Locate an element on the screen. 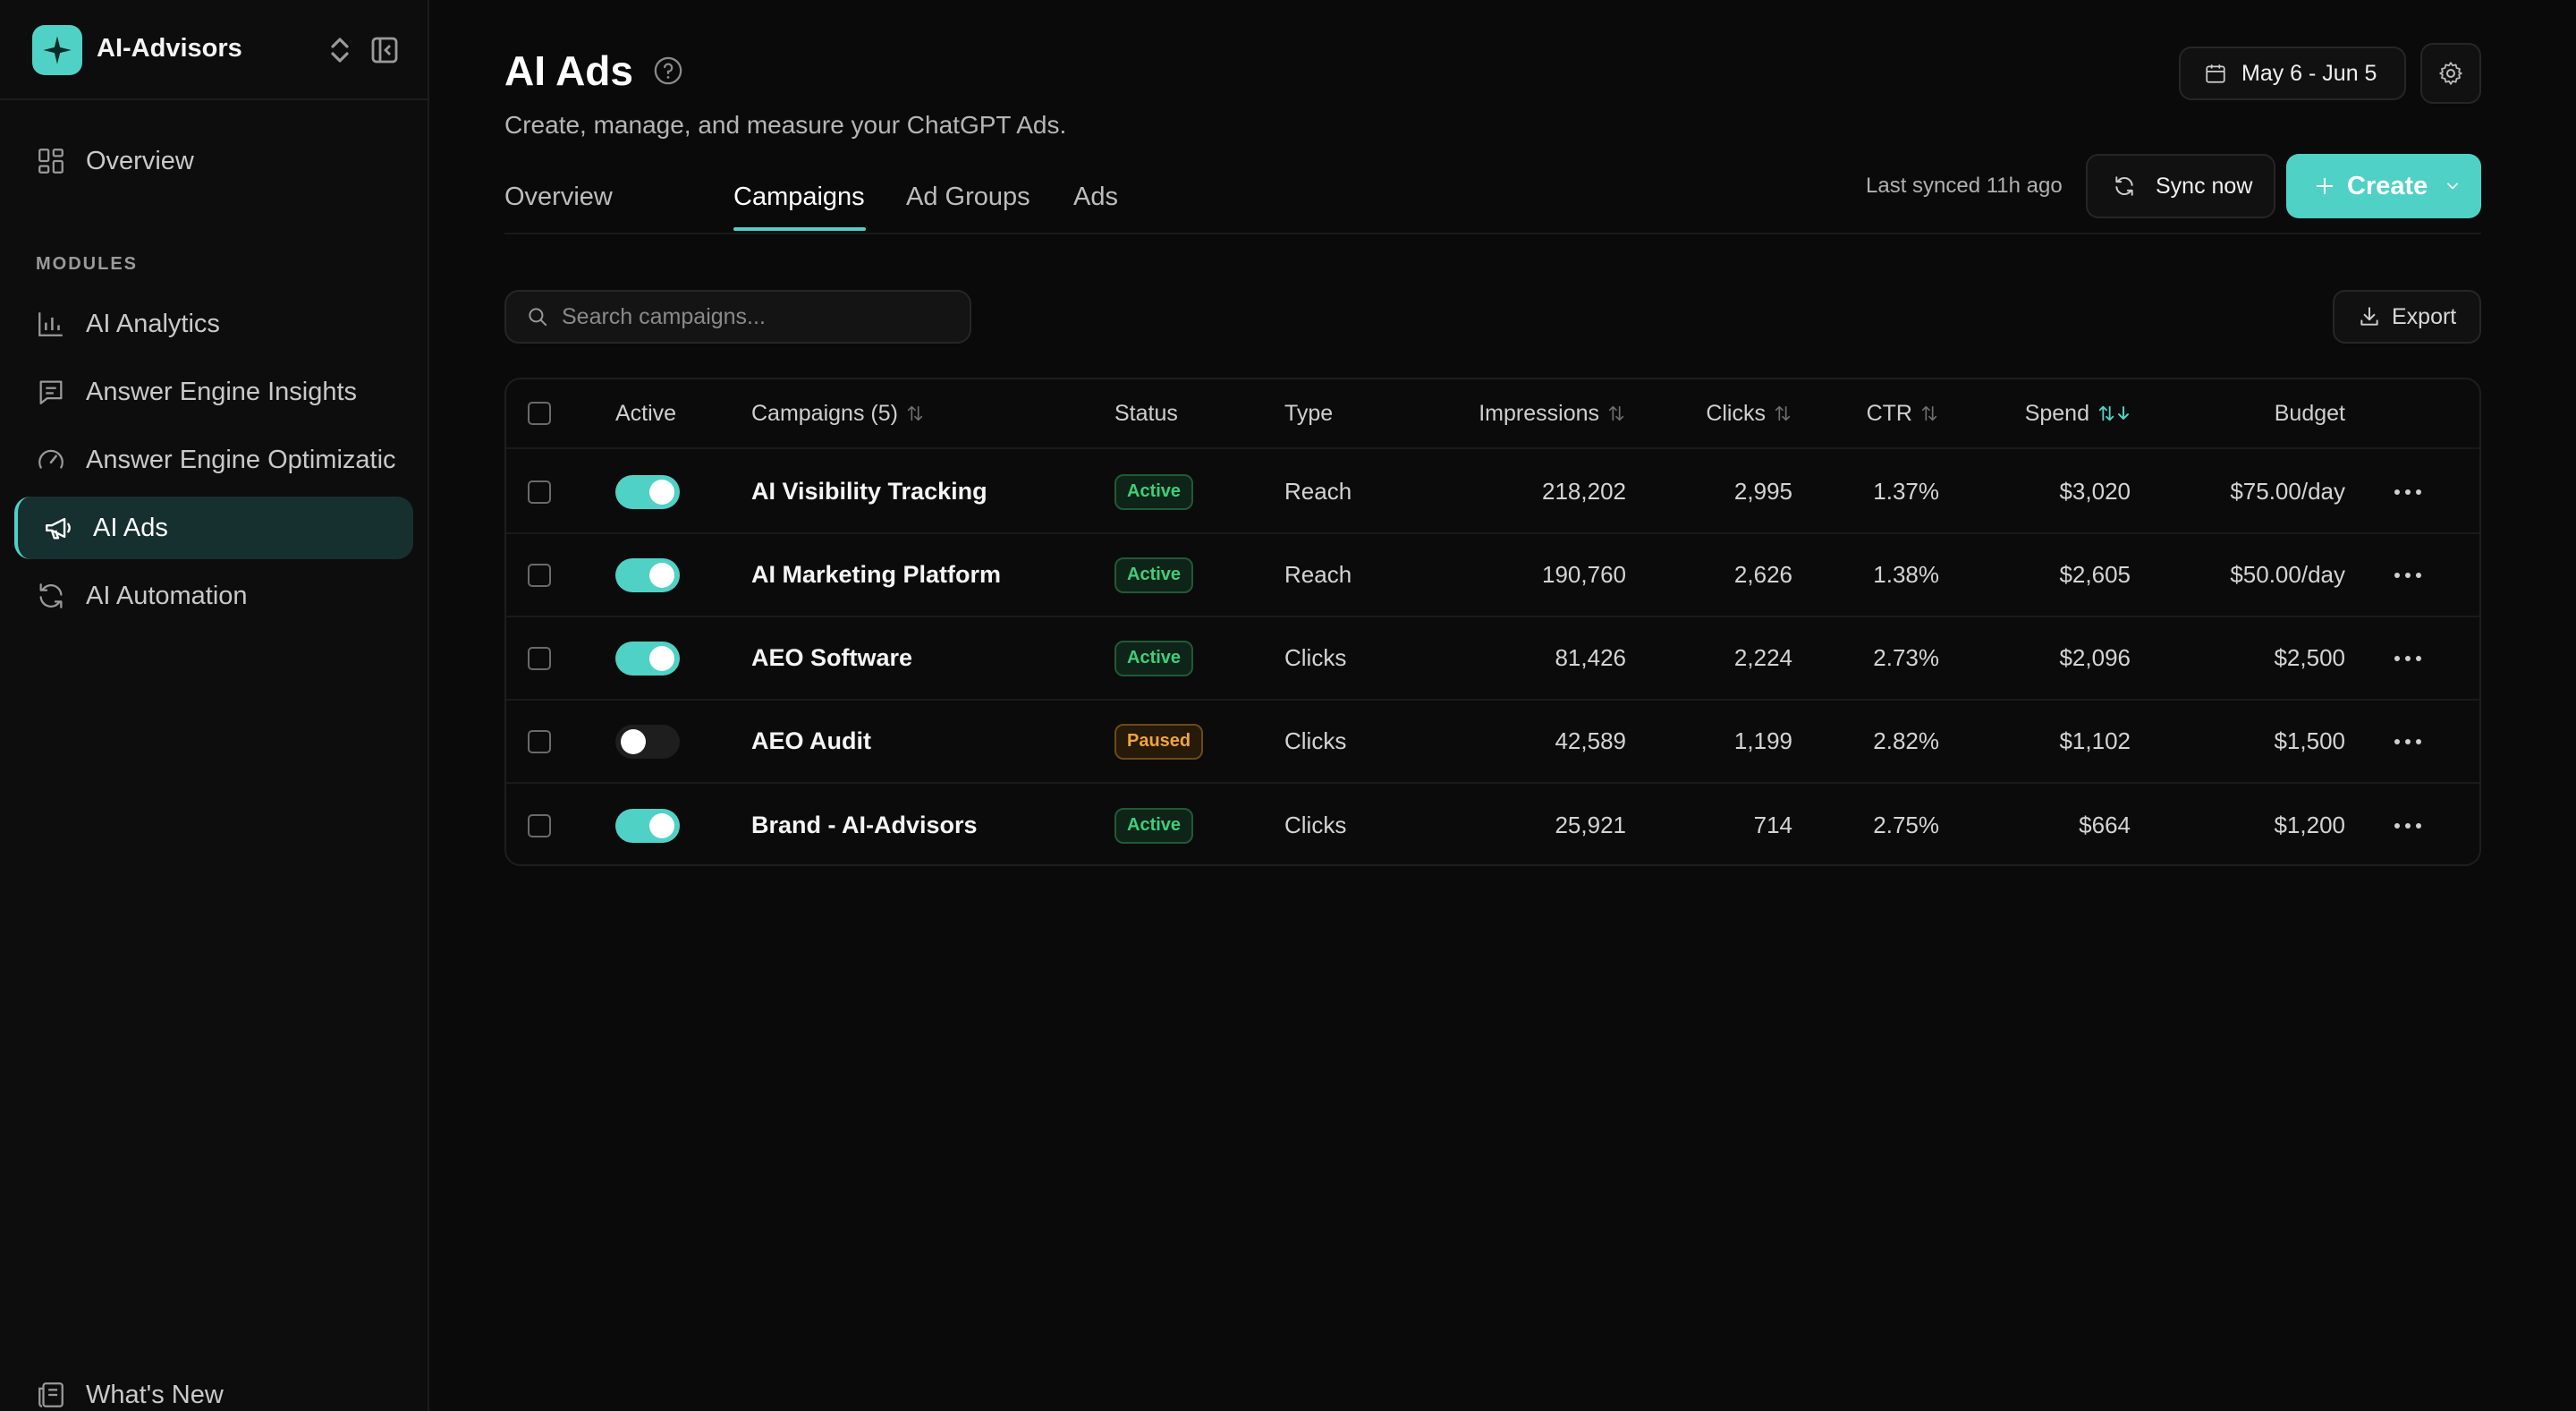 The width and height of the screenshot is (2576, 1411). sync-now-label: Sync now is located at coordinates (2204, 186).